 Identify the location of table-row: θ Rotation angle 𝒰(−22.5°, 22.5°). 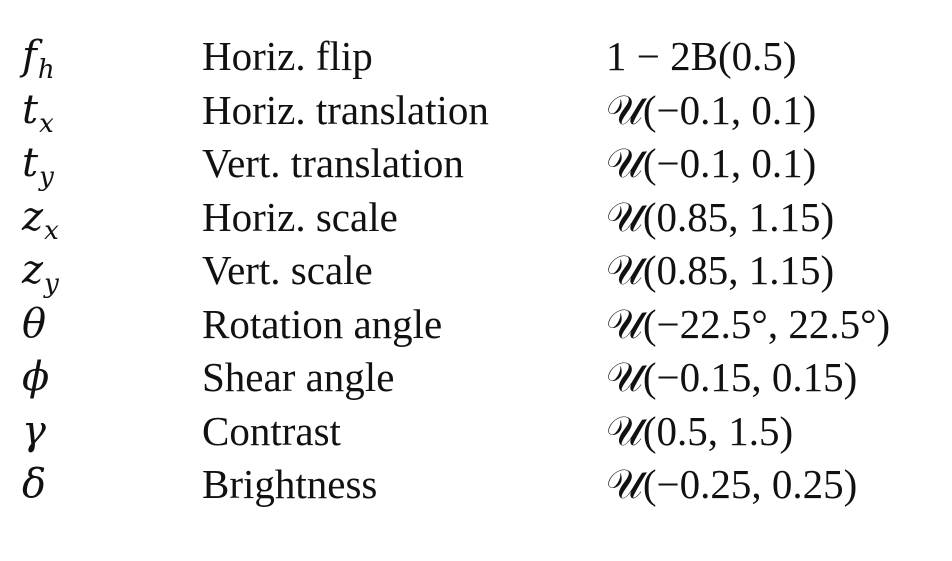
(476, 325).